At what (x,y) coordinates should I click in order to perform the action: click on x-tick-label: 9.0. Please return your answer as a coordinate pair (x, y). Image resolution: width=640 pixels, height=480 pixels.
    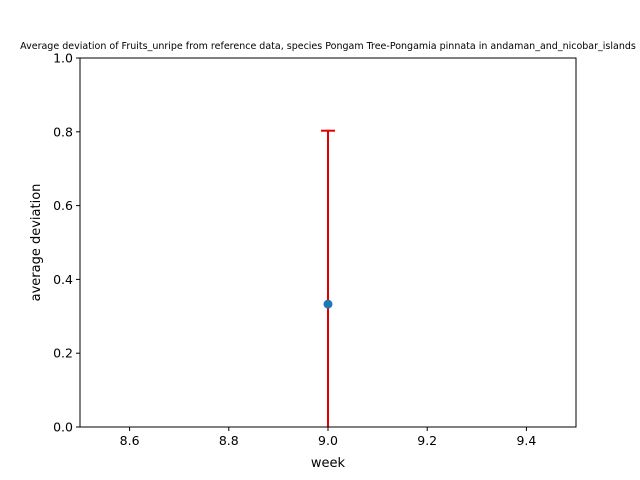
    Looking at the image, I should click on (328, 440).